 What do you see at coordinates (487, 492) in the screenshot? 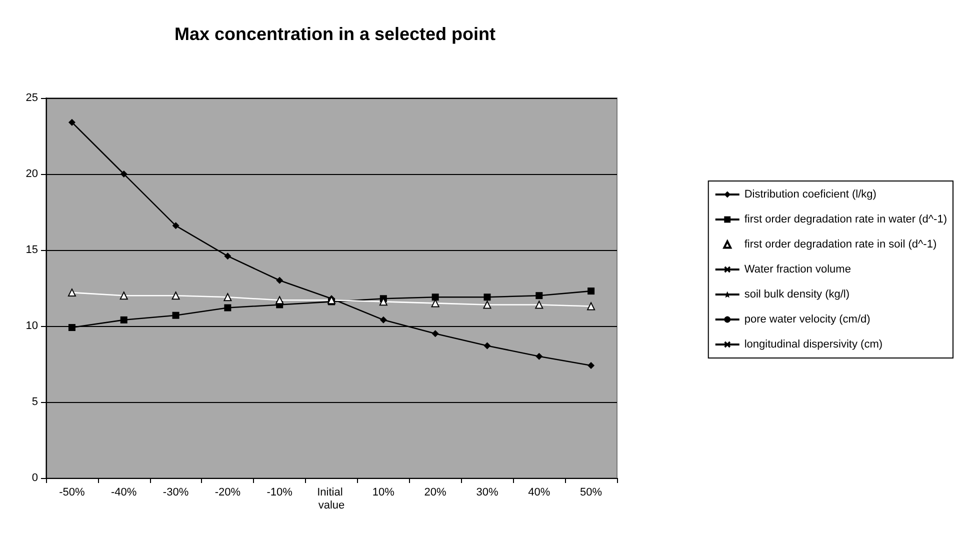
I see `x-tick-label: 30%` at bounding box center [487, 492].